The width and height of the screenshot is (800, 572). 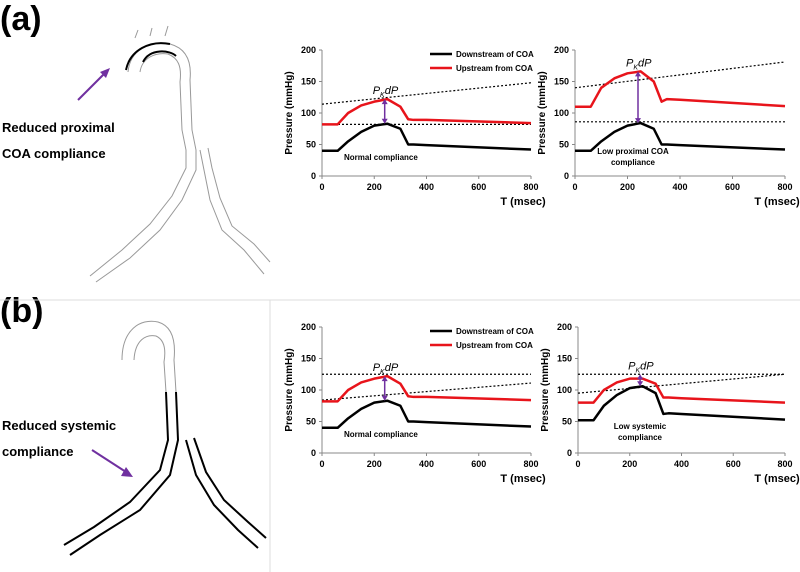 I want to click on aorta-arch, so click(x=151, y=56).